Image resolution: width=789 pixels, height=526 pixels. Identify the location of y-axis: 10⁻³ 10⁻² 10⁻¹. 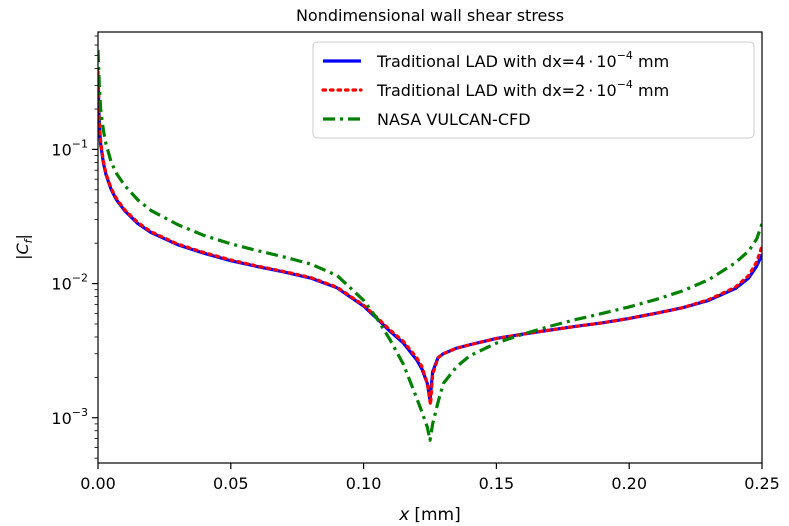
(74, 247).